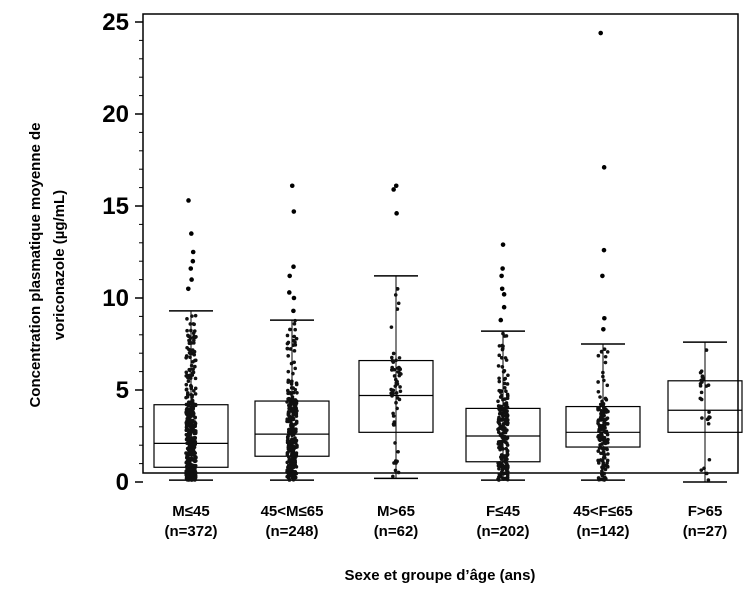 The image size is (743, 594). What do you see at coordinates (705, 406) in the screenshot?
I see `box-iqr` at bounding box center [705, 406].